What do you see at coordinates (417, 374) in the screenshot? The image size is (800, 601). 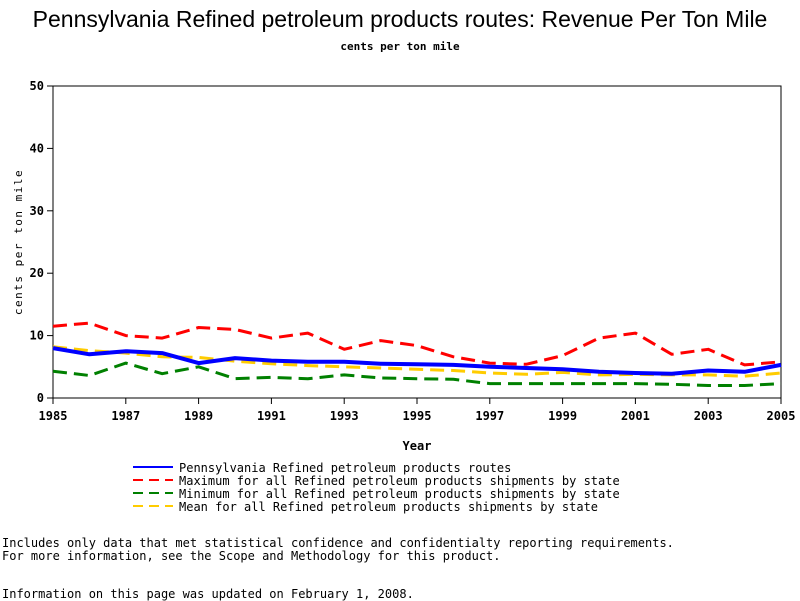 I see `series-line-minimum` at bounding box center [417, 374].